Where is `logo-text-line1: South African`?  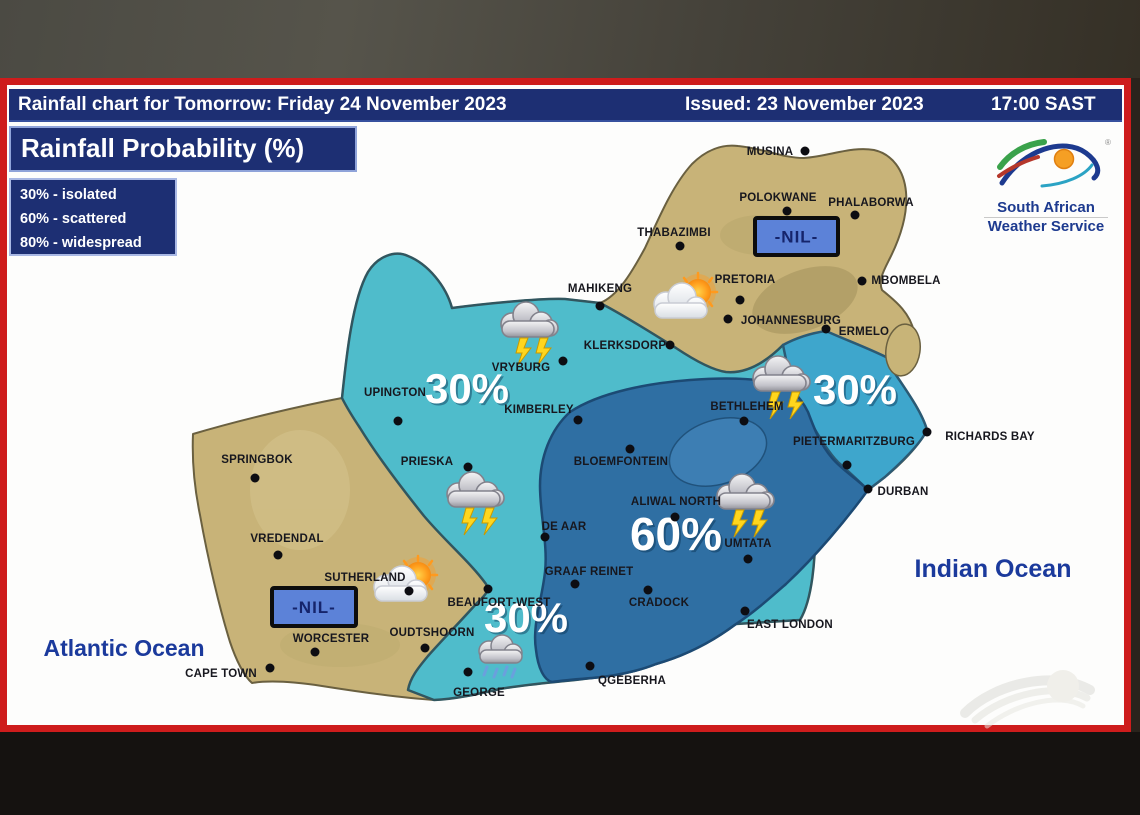
logo-text-line1: South African is located at coordinates (1046, 207).